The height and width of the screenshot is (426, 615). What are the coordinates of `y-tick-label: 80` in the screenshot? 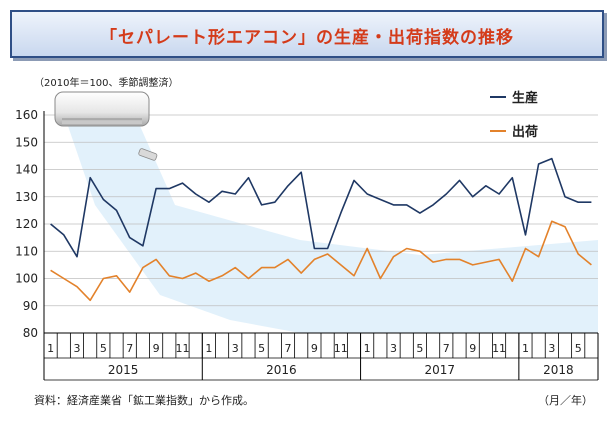 It's located at (30, 333).